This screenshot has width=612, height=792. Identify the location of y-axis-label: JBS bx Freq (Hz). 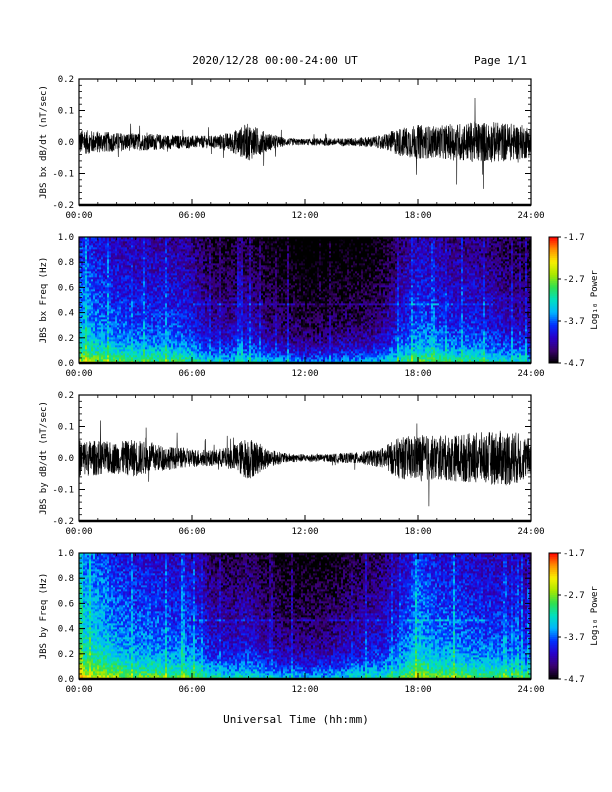
(44, 300).